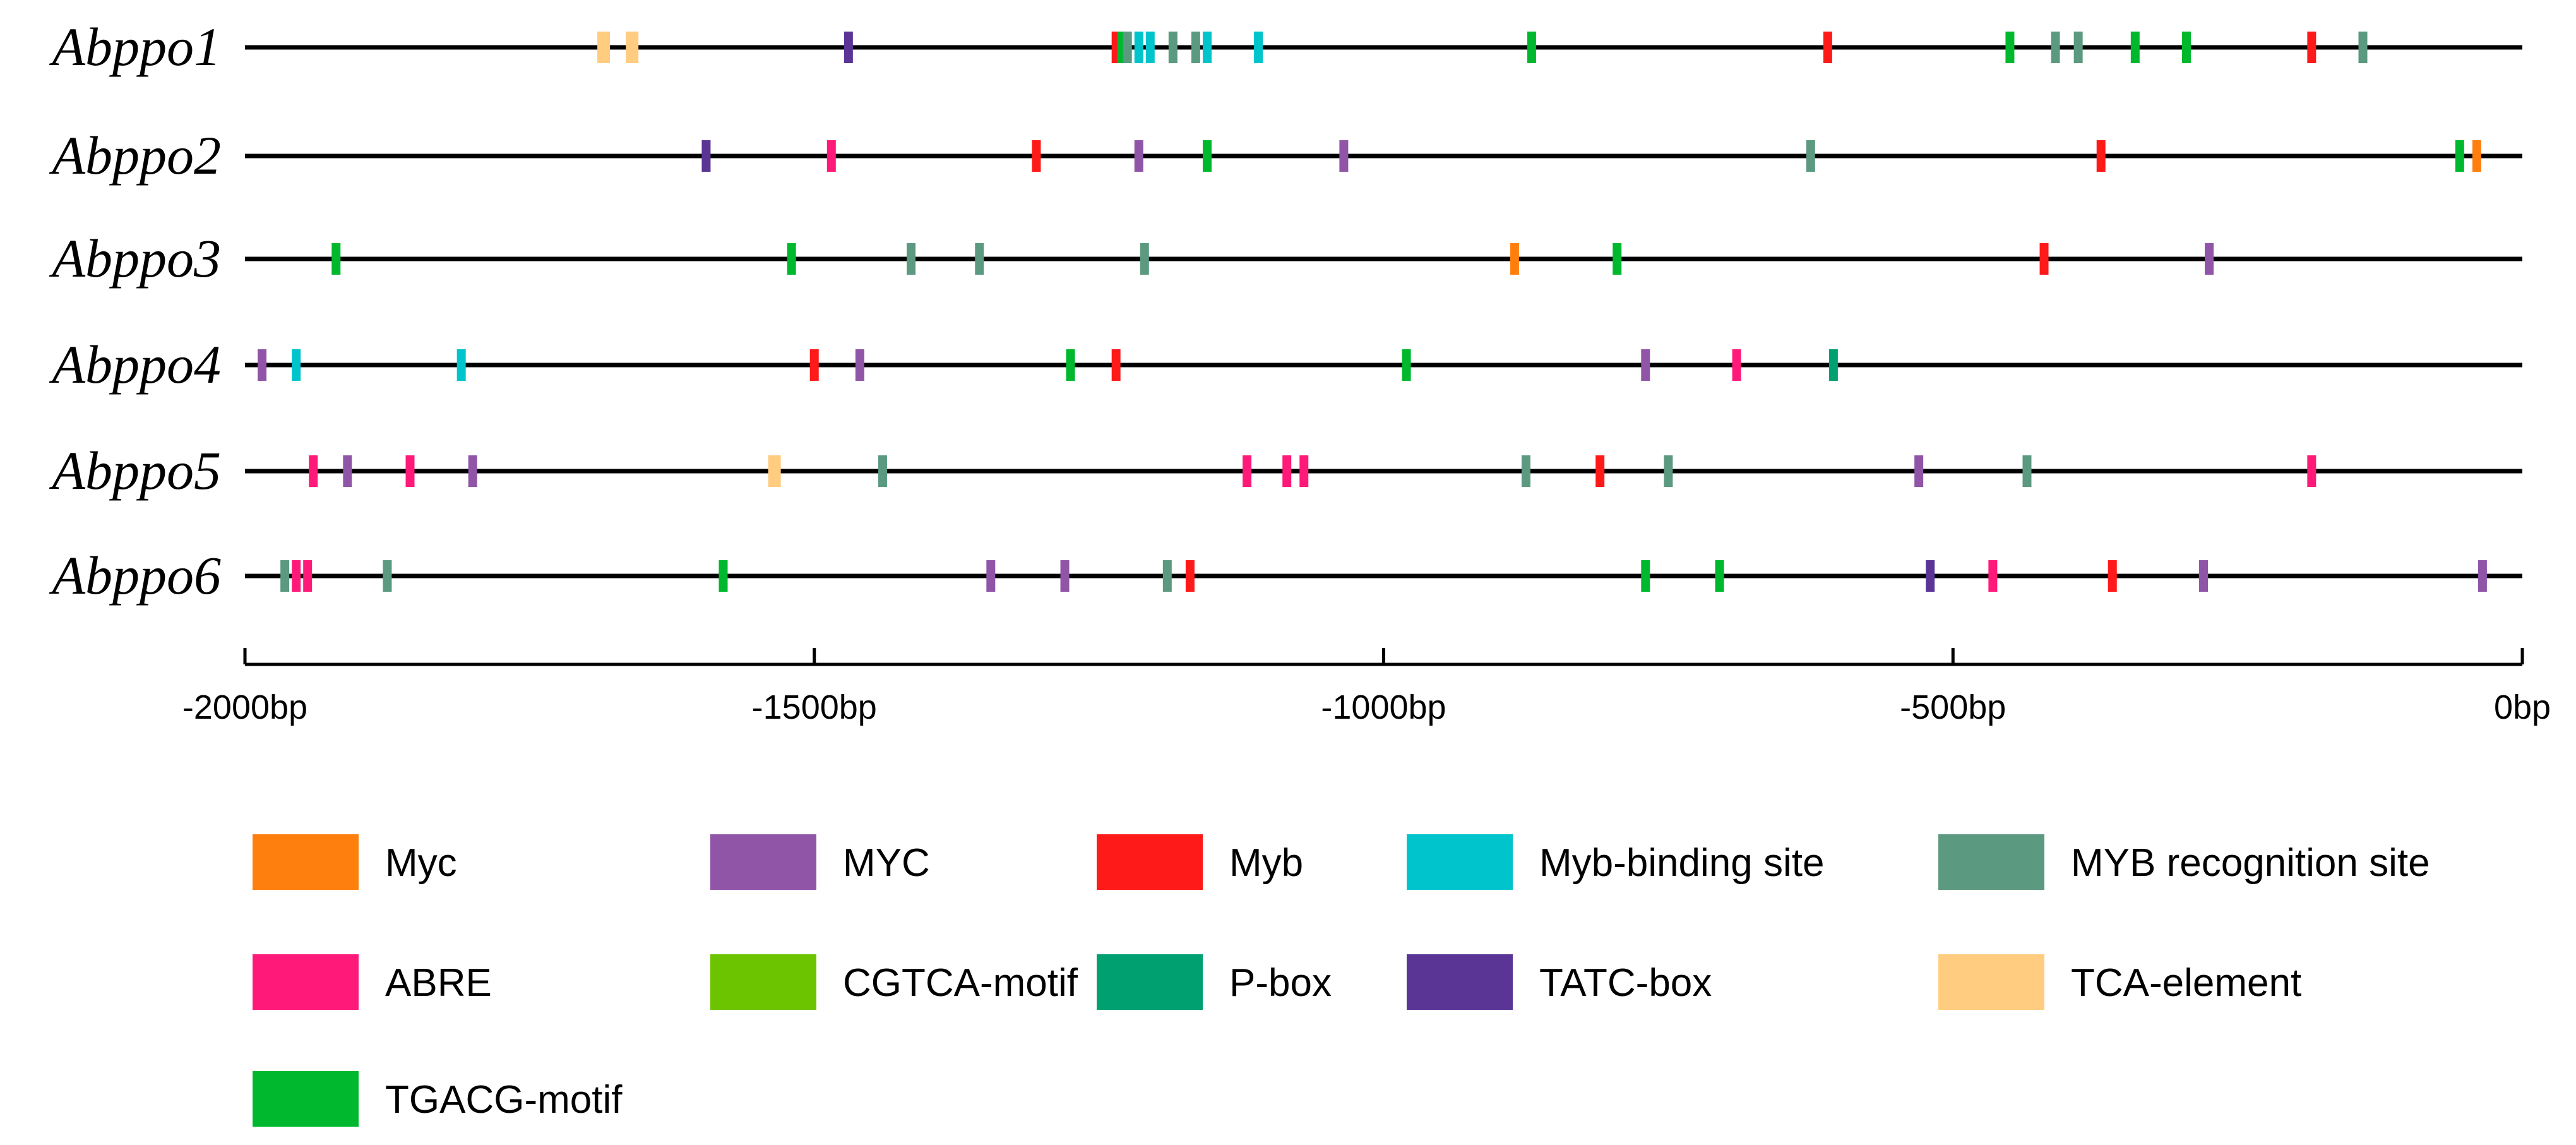 This screenshot has width=2576, height=1145. Describe the element at coordinates (1266, 863) in the screenshot. I see `legend-label: Myb` at that location.